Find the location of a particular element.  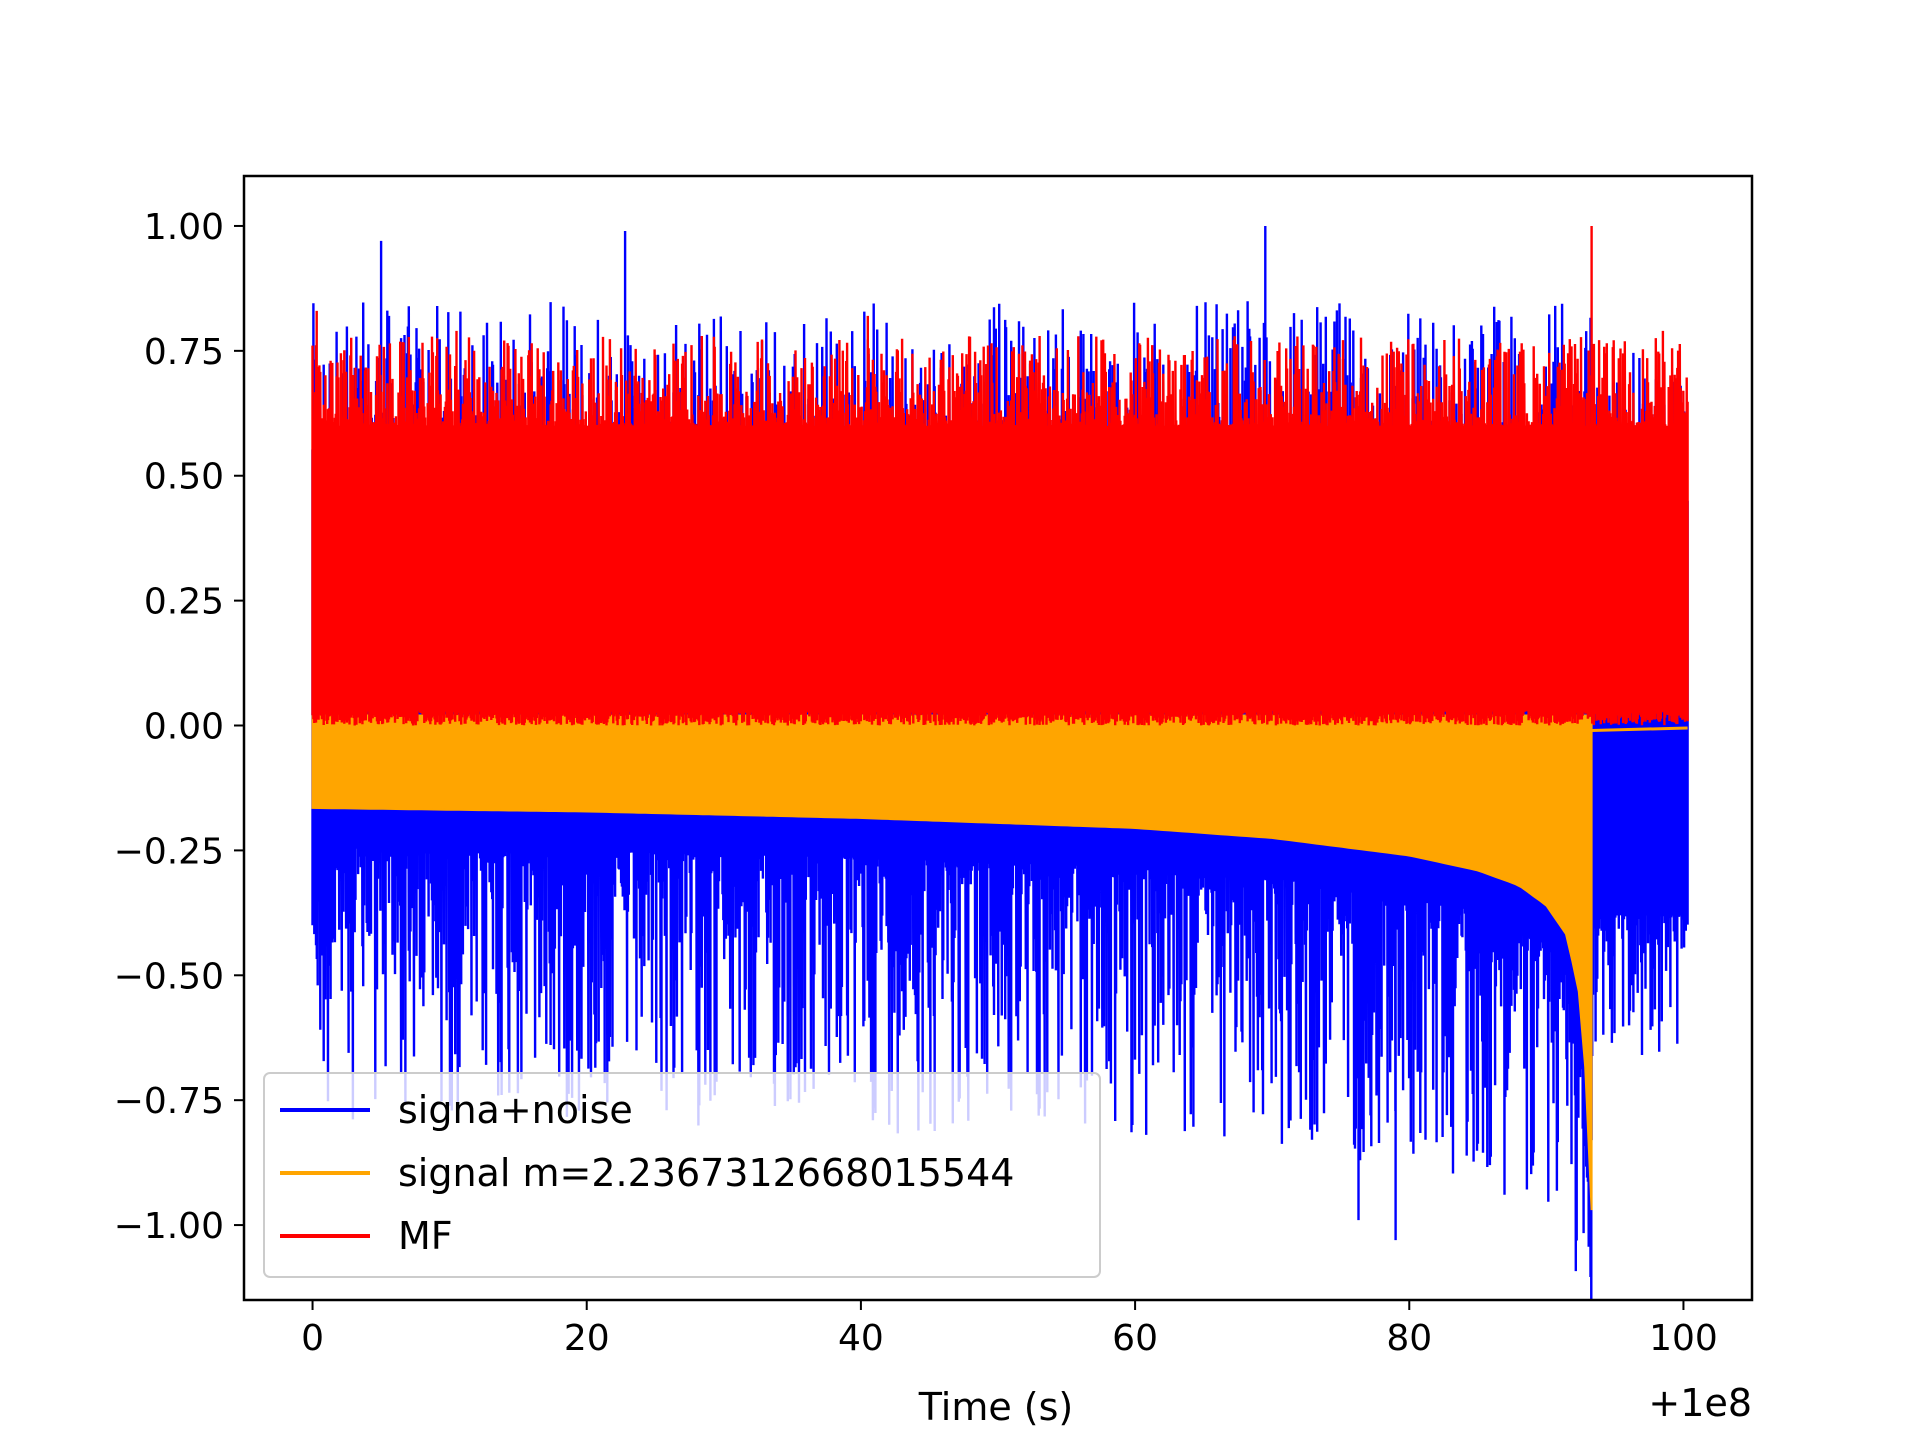

x-tick-label: 20 is located at coordinates (587, 1338).